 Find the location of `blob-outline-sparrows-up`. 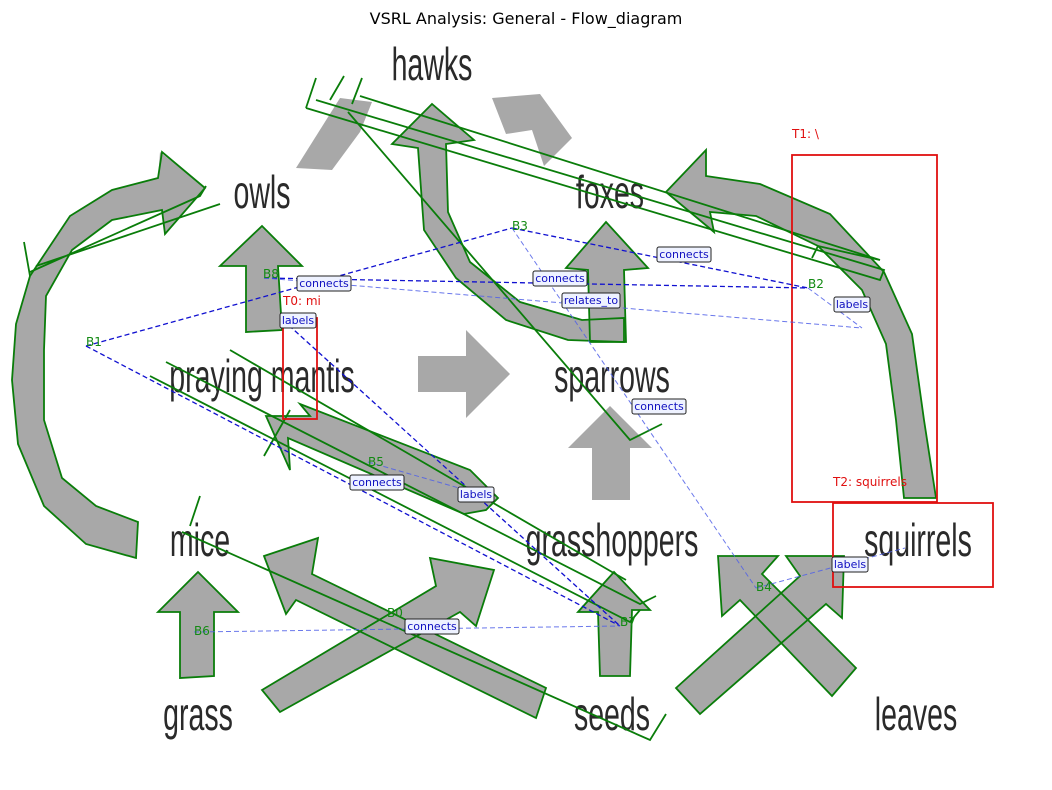

blob-outline-sparrows-up is located at coordinates (607, 281).